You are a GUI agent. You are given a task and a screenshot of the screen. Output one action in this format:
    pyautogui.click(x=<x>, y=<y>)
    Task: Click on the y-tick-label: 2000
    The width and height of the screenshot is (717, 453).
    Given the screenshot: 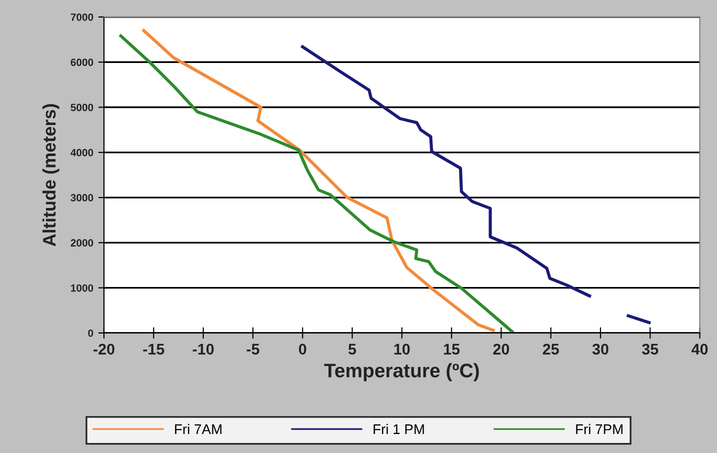 What is the action you would take?
    pyautogui.click(x=82, y=243)
    